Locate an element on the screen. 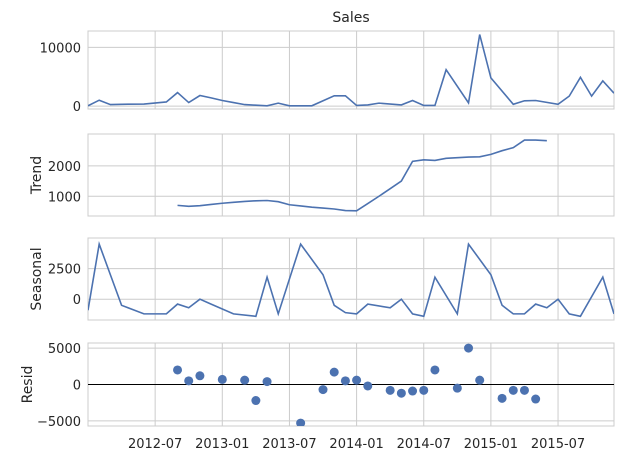 The image size is (623, 464). plot-area is located at coordinates (351, 70).